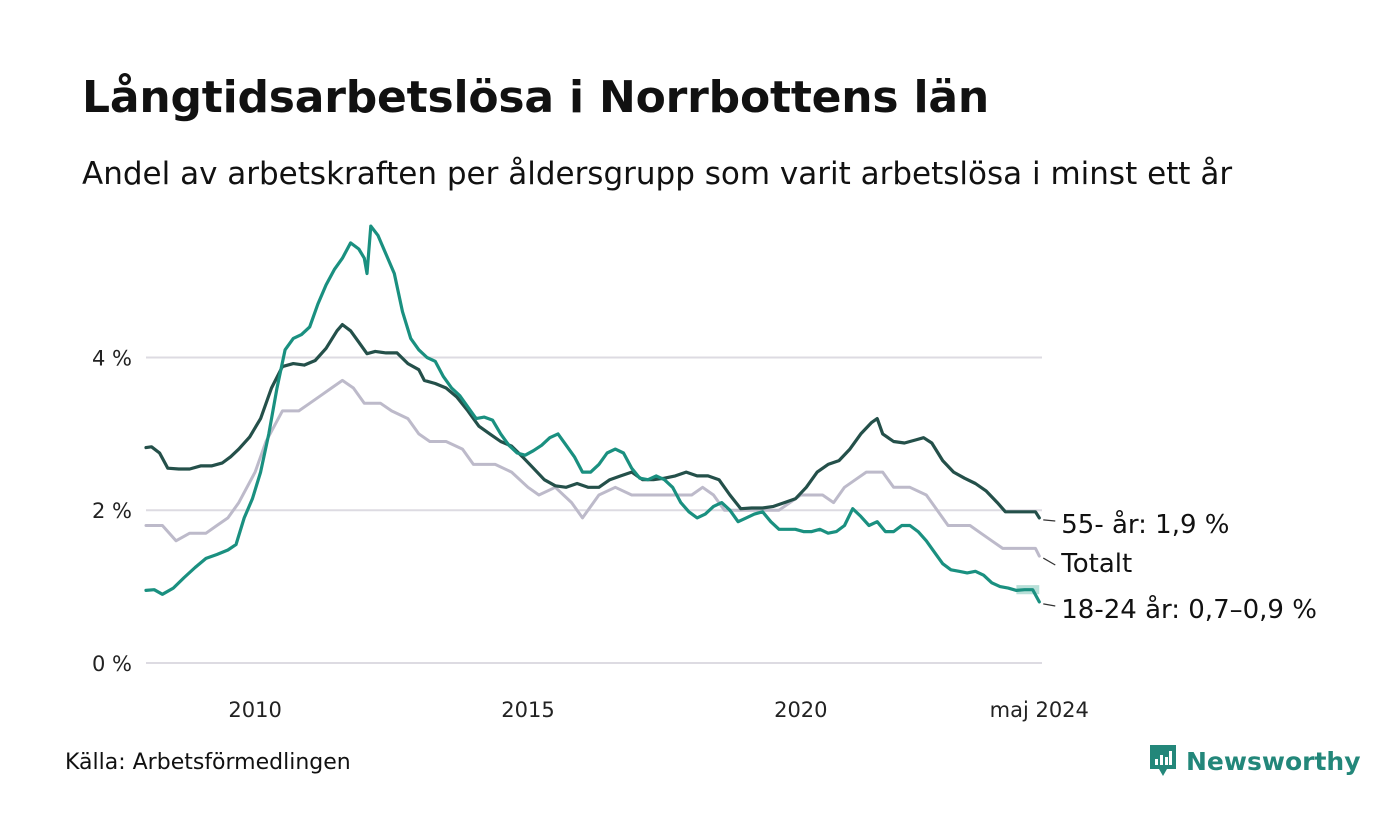 Image resolution: width=1400 pixels, height=840 pixels. I want to click on newsworthy-logo-icon, so click(1163, 760).